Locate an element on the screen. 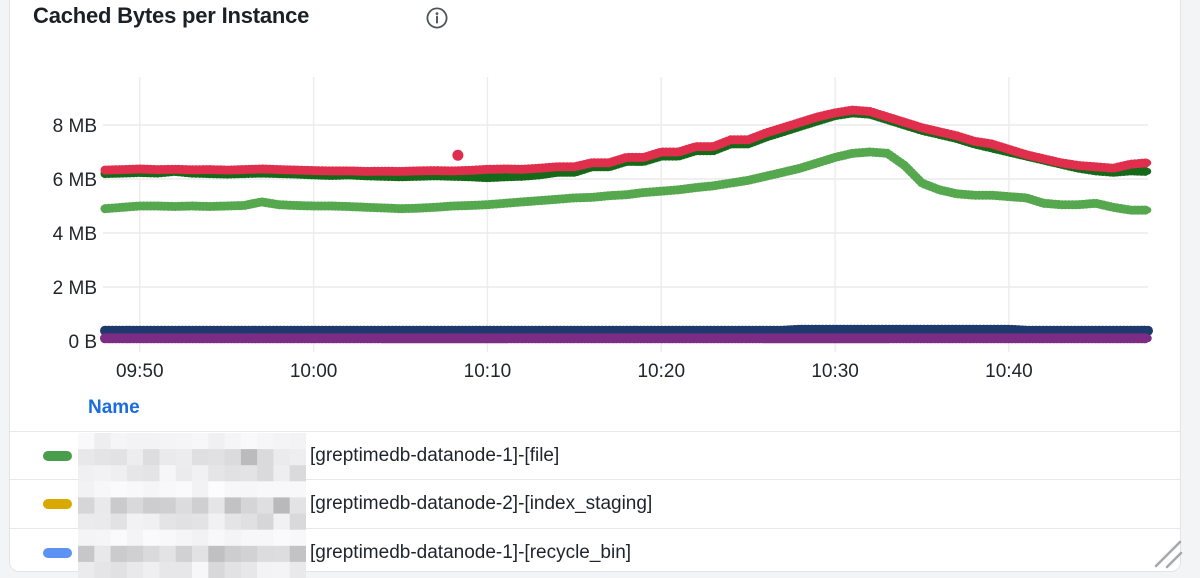 This screenshot has width=1200, height=578. legend-row-label: [greptimedb-datanode-1]-[file] is located at coordinates (435, 455).